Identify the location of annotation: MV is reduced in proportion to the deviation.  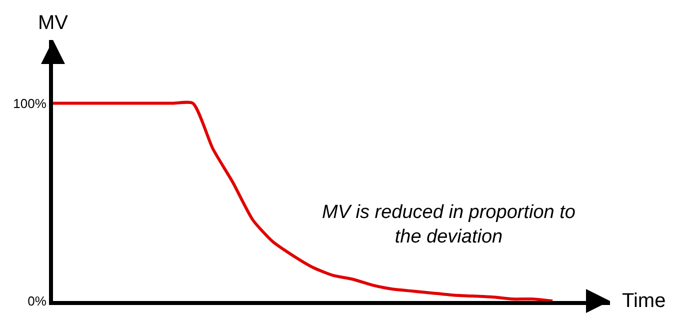
(449, 225).